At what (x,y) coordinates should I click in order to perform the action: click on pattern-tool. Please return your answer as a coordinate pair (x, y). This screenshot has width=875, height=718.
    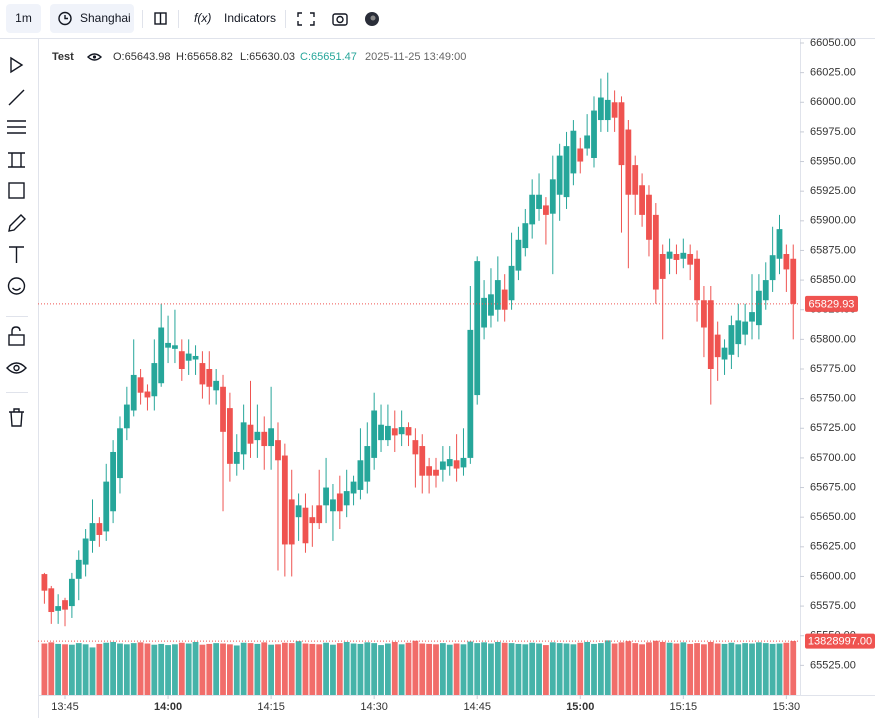
    Looking at the image, I should click on (16, 160).